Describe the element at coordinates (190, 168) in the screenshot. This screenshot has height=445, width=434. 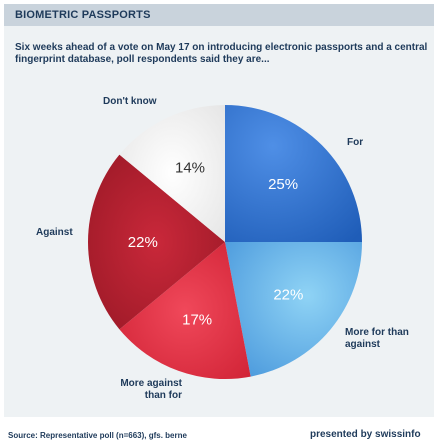
I see `value-label-4: 14%` at that location.